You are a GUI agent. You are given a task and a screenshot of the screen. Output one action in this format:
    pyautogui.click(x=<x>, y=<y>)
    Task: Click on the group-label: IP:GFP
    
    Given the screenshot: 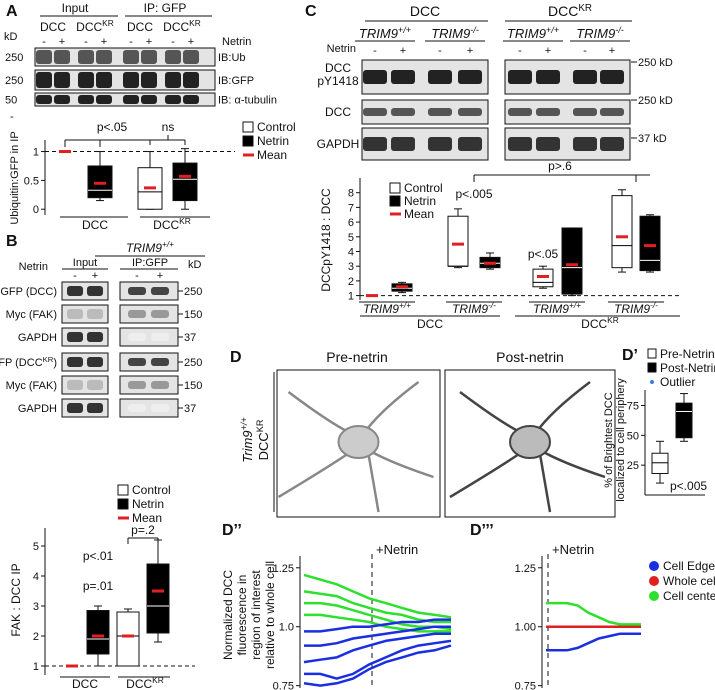 What is the action you would take?
    pyautogui.click(x=150, y=263)
    